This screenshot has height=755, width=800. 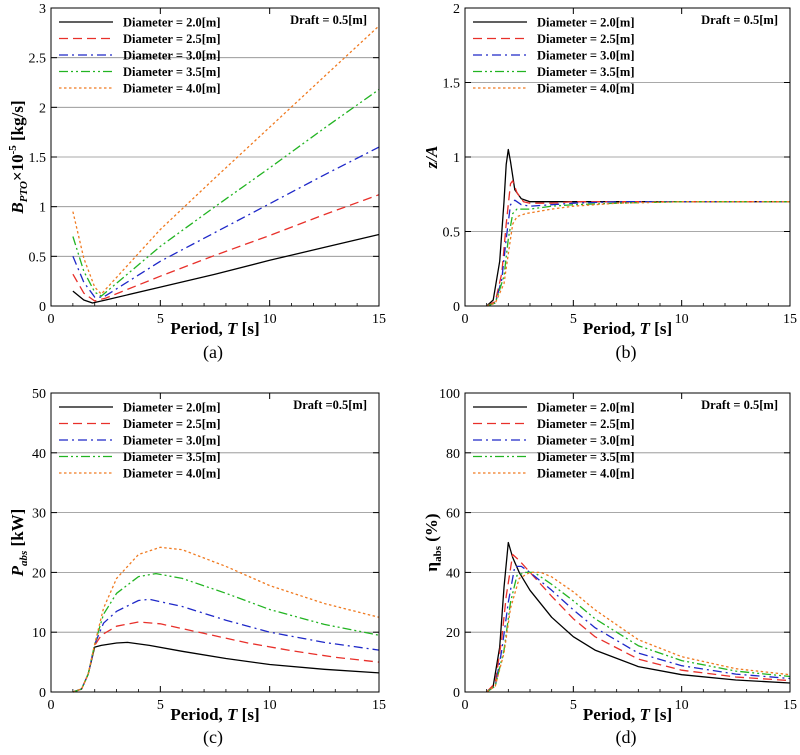 I want to click on panel-label: (d), so click(x=626, y=737).